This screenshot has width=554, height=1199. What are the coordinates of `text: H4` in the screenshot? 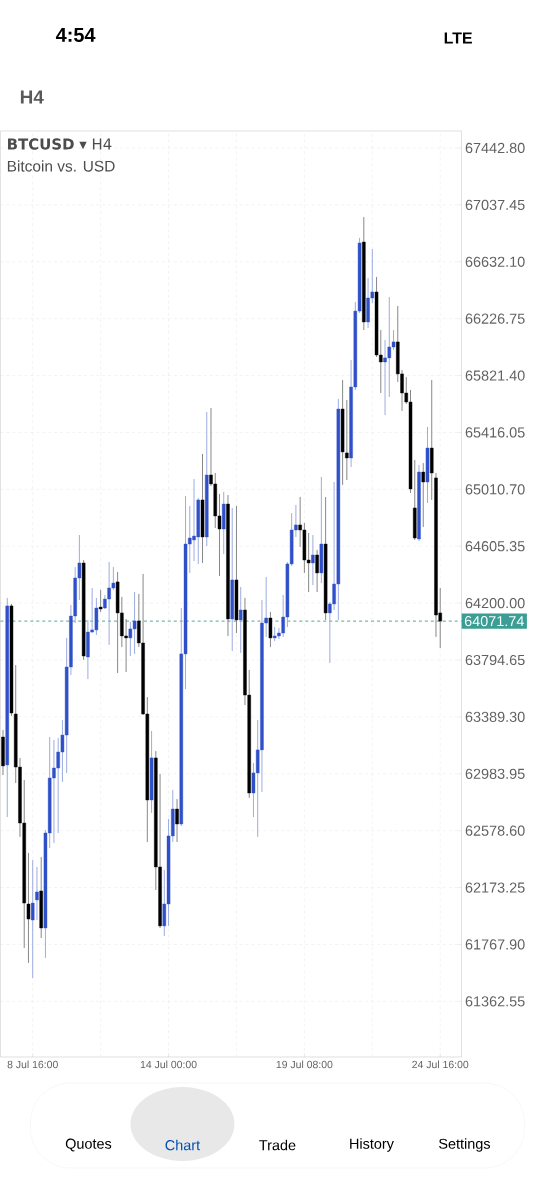 It's located at (32, 97).